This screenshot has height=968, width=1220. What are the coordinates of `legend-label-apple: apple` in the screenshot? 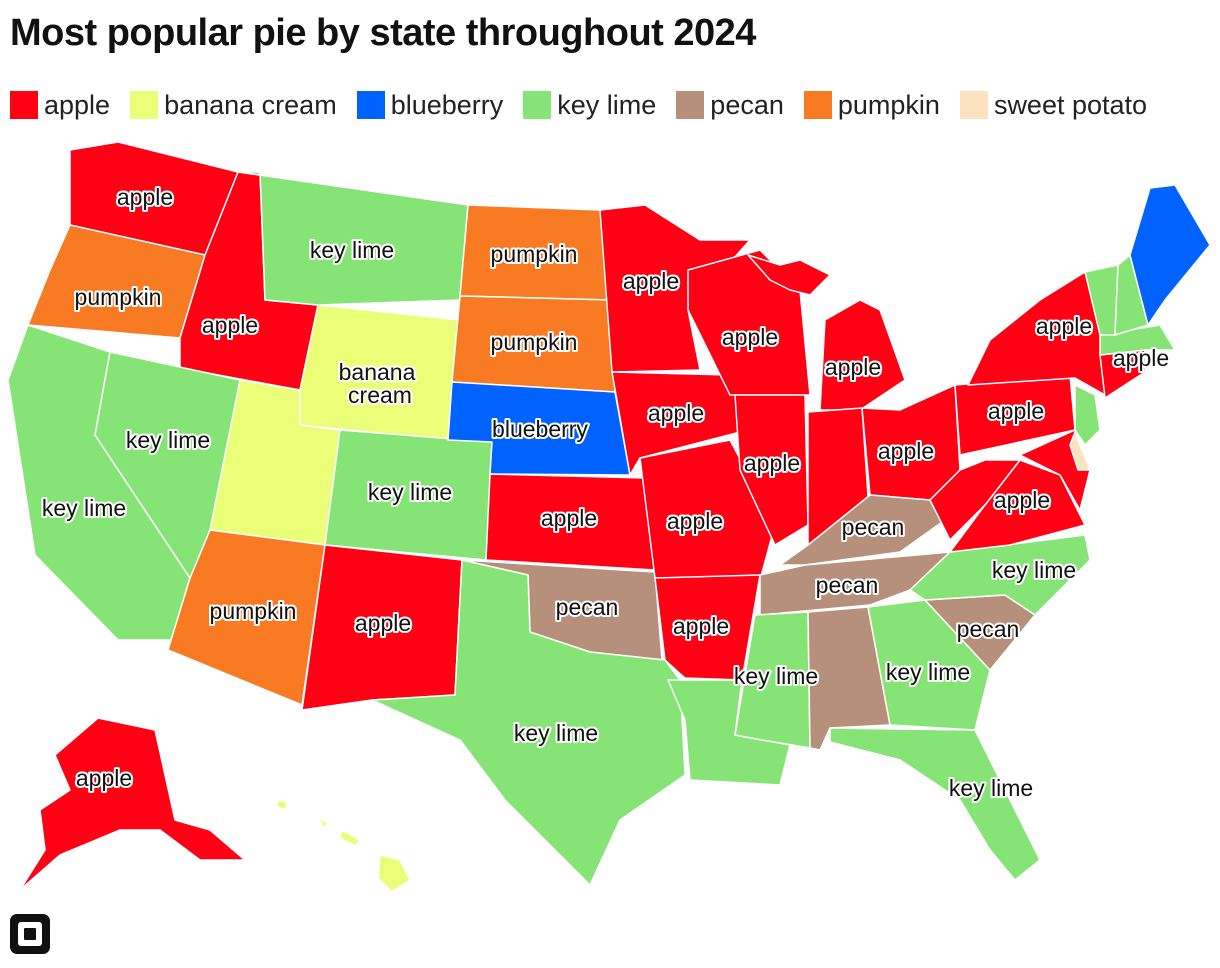 It's located at (77, 104).